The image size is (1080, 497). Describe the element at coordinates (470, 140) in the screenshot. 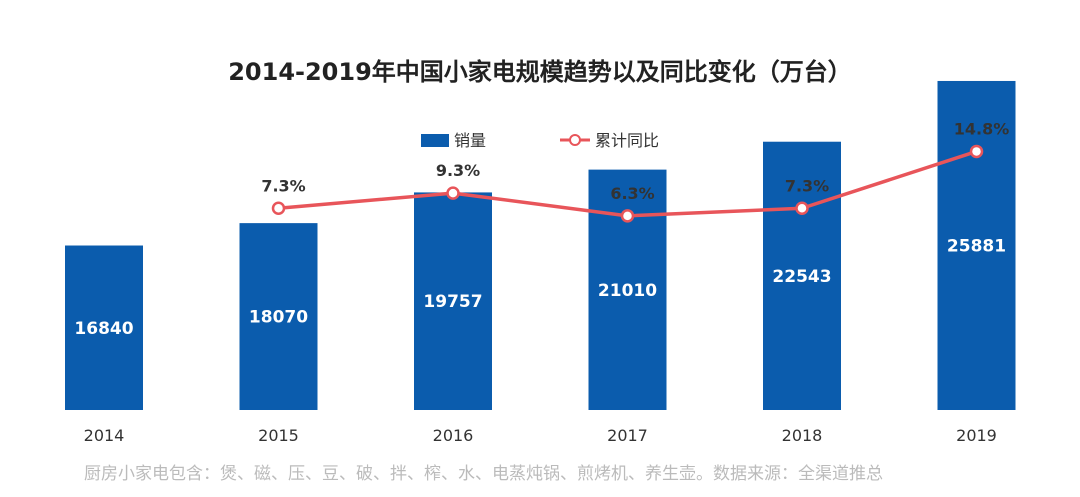

I see `legend-label-sales: 销量` at that location.